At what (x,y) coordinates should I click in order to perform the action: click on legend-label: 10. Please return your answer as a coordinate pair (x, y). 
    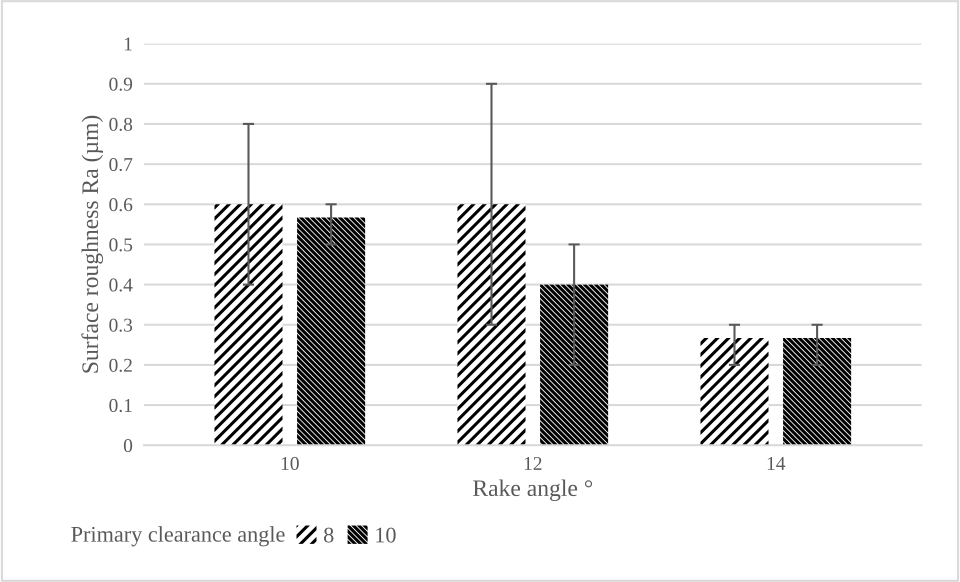
    Looking at the image, I should click on (386, 535).